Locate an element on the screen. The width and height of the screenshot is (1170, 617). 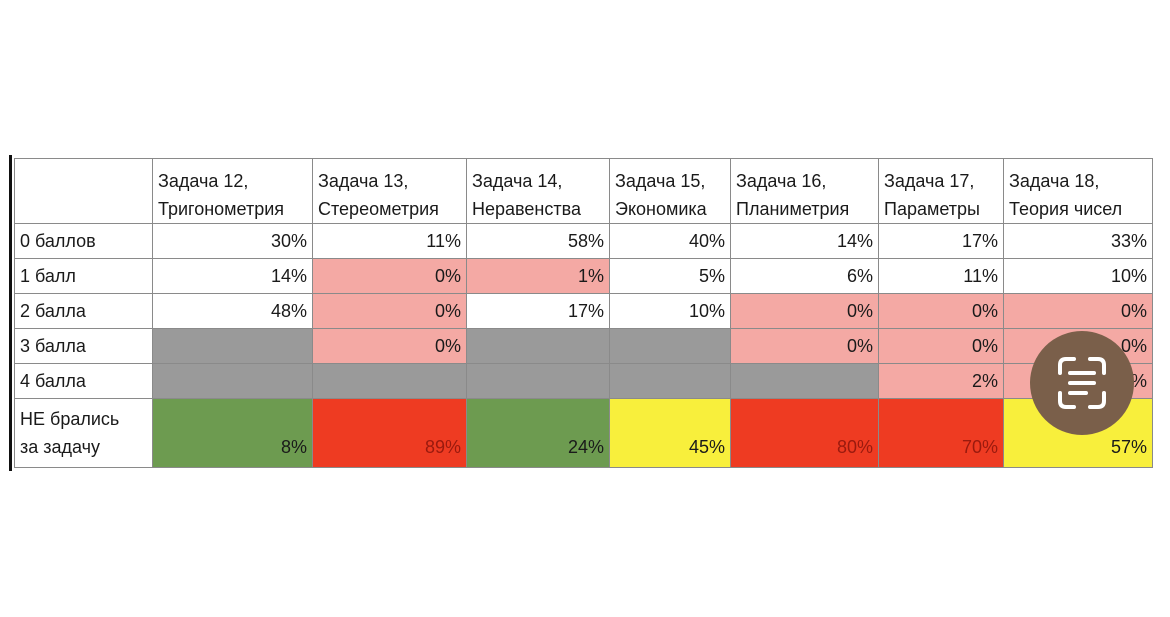
table-row: НЕ брались за задачу 8% 89% 24% 45% 80% 70% 57% is located at coordinates (583, 433).